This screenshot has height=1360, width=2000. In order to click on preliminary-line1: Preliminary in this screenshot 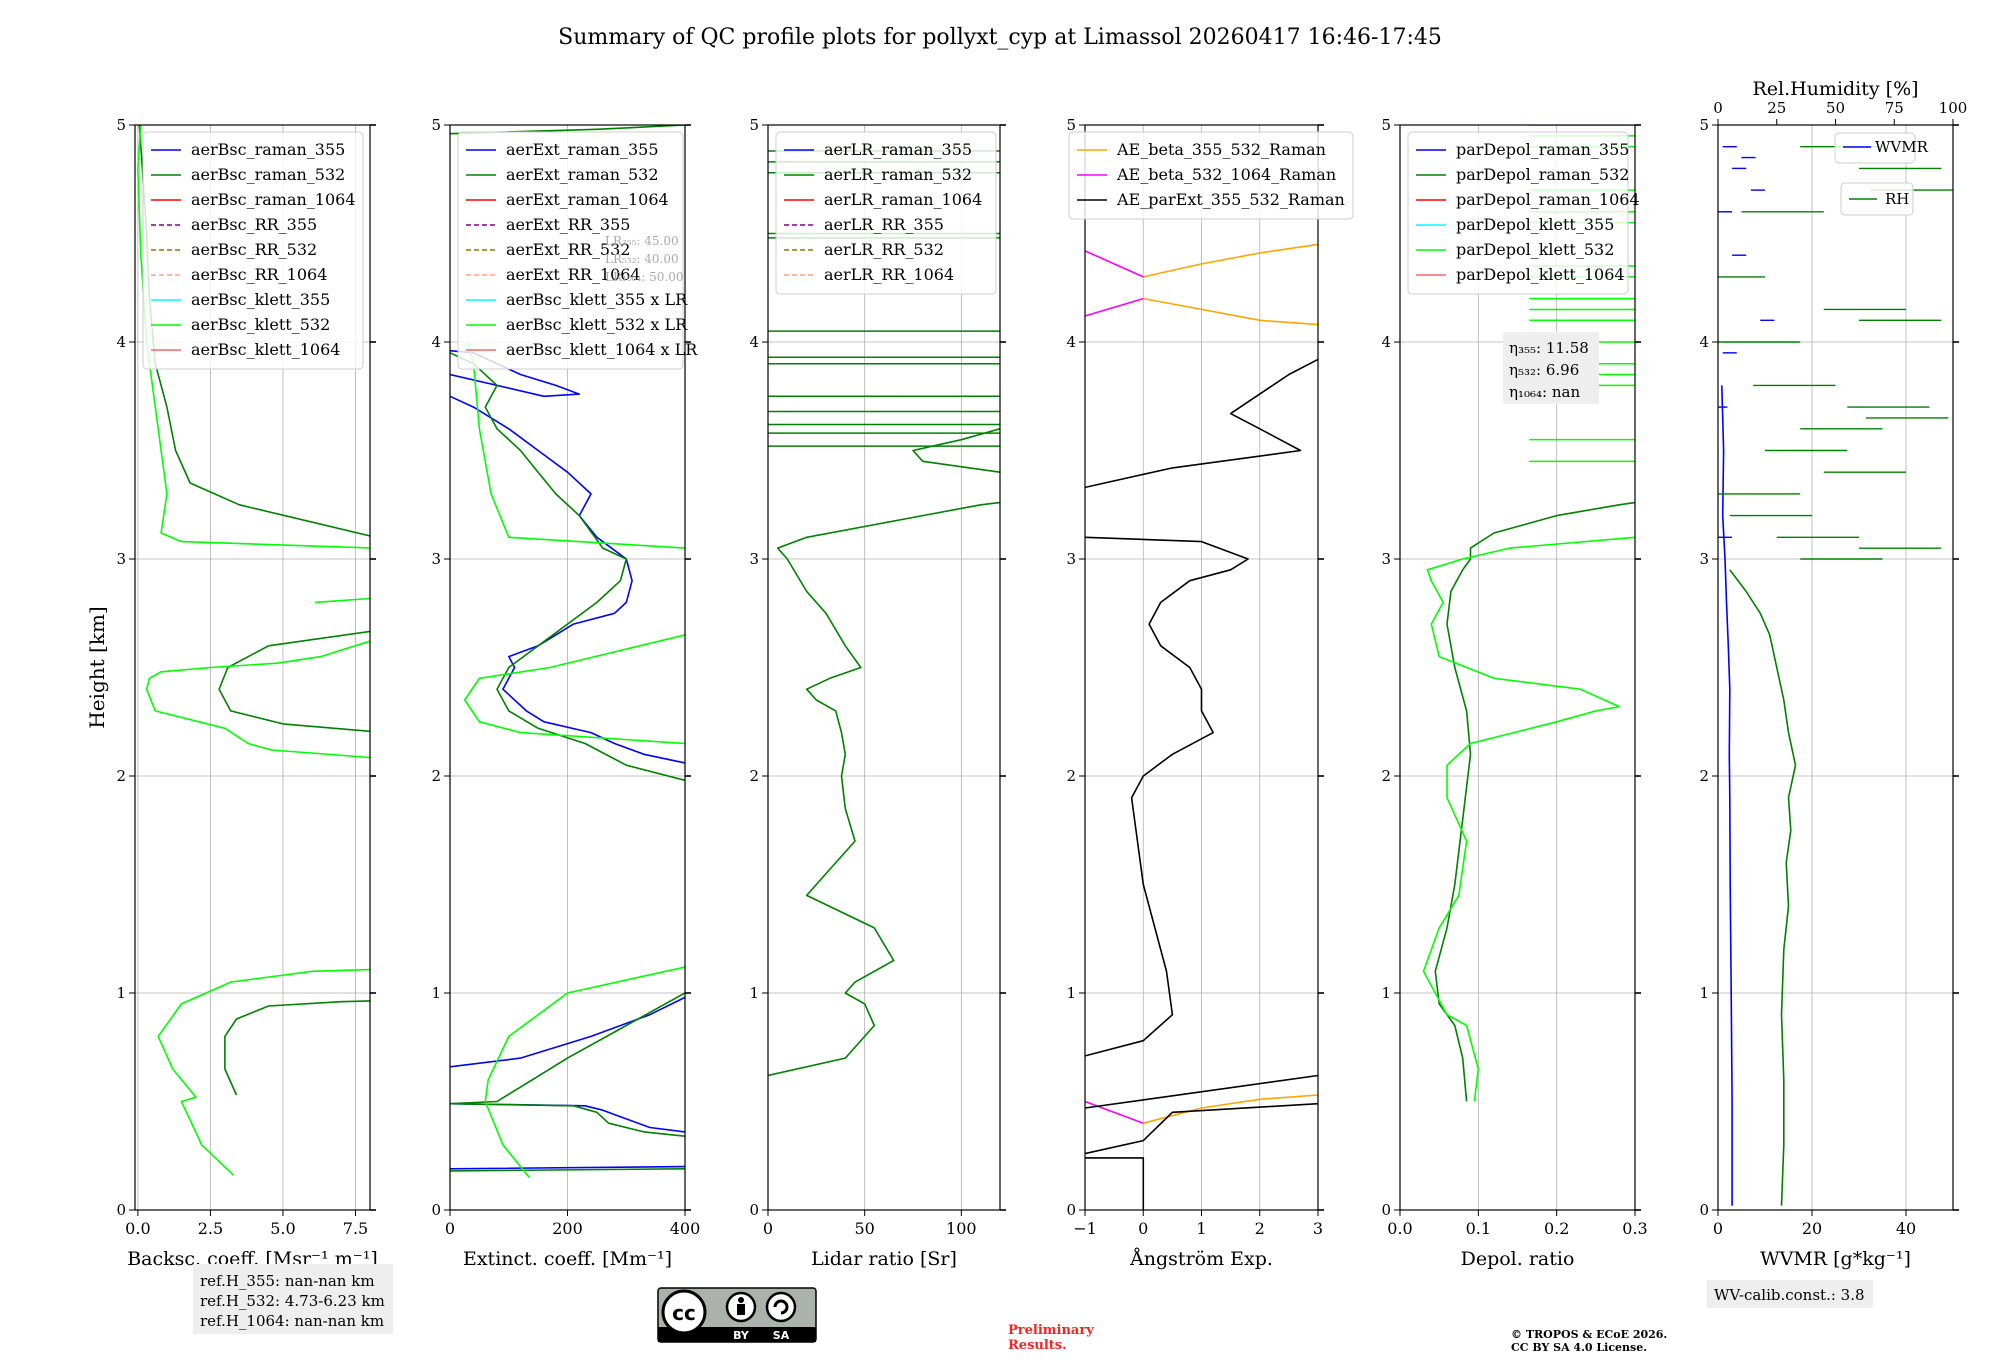, I will do `click(1051, 1330)`.